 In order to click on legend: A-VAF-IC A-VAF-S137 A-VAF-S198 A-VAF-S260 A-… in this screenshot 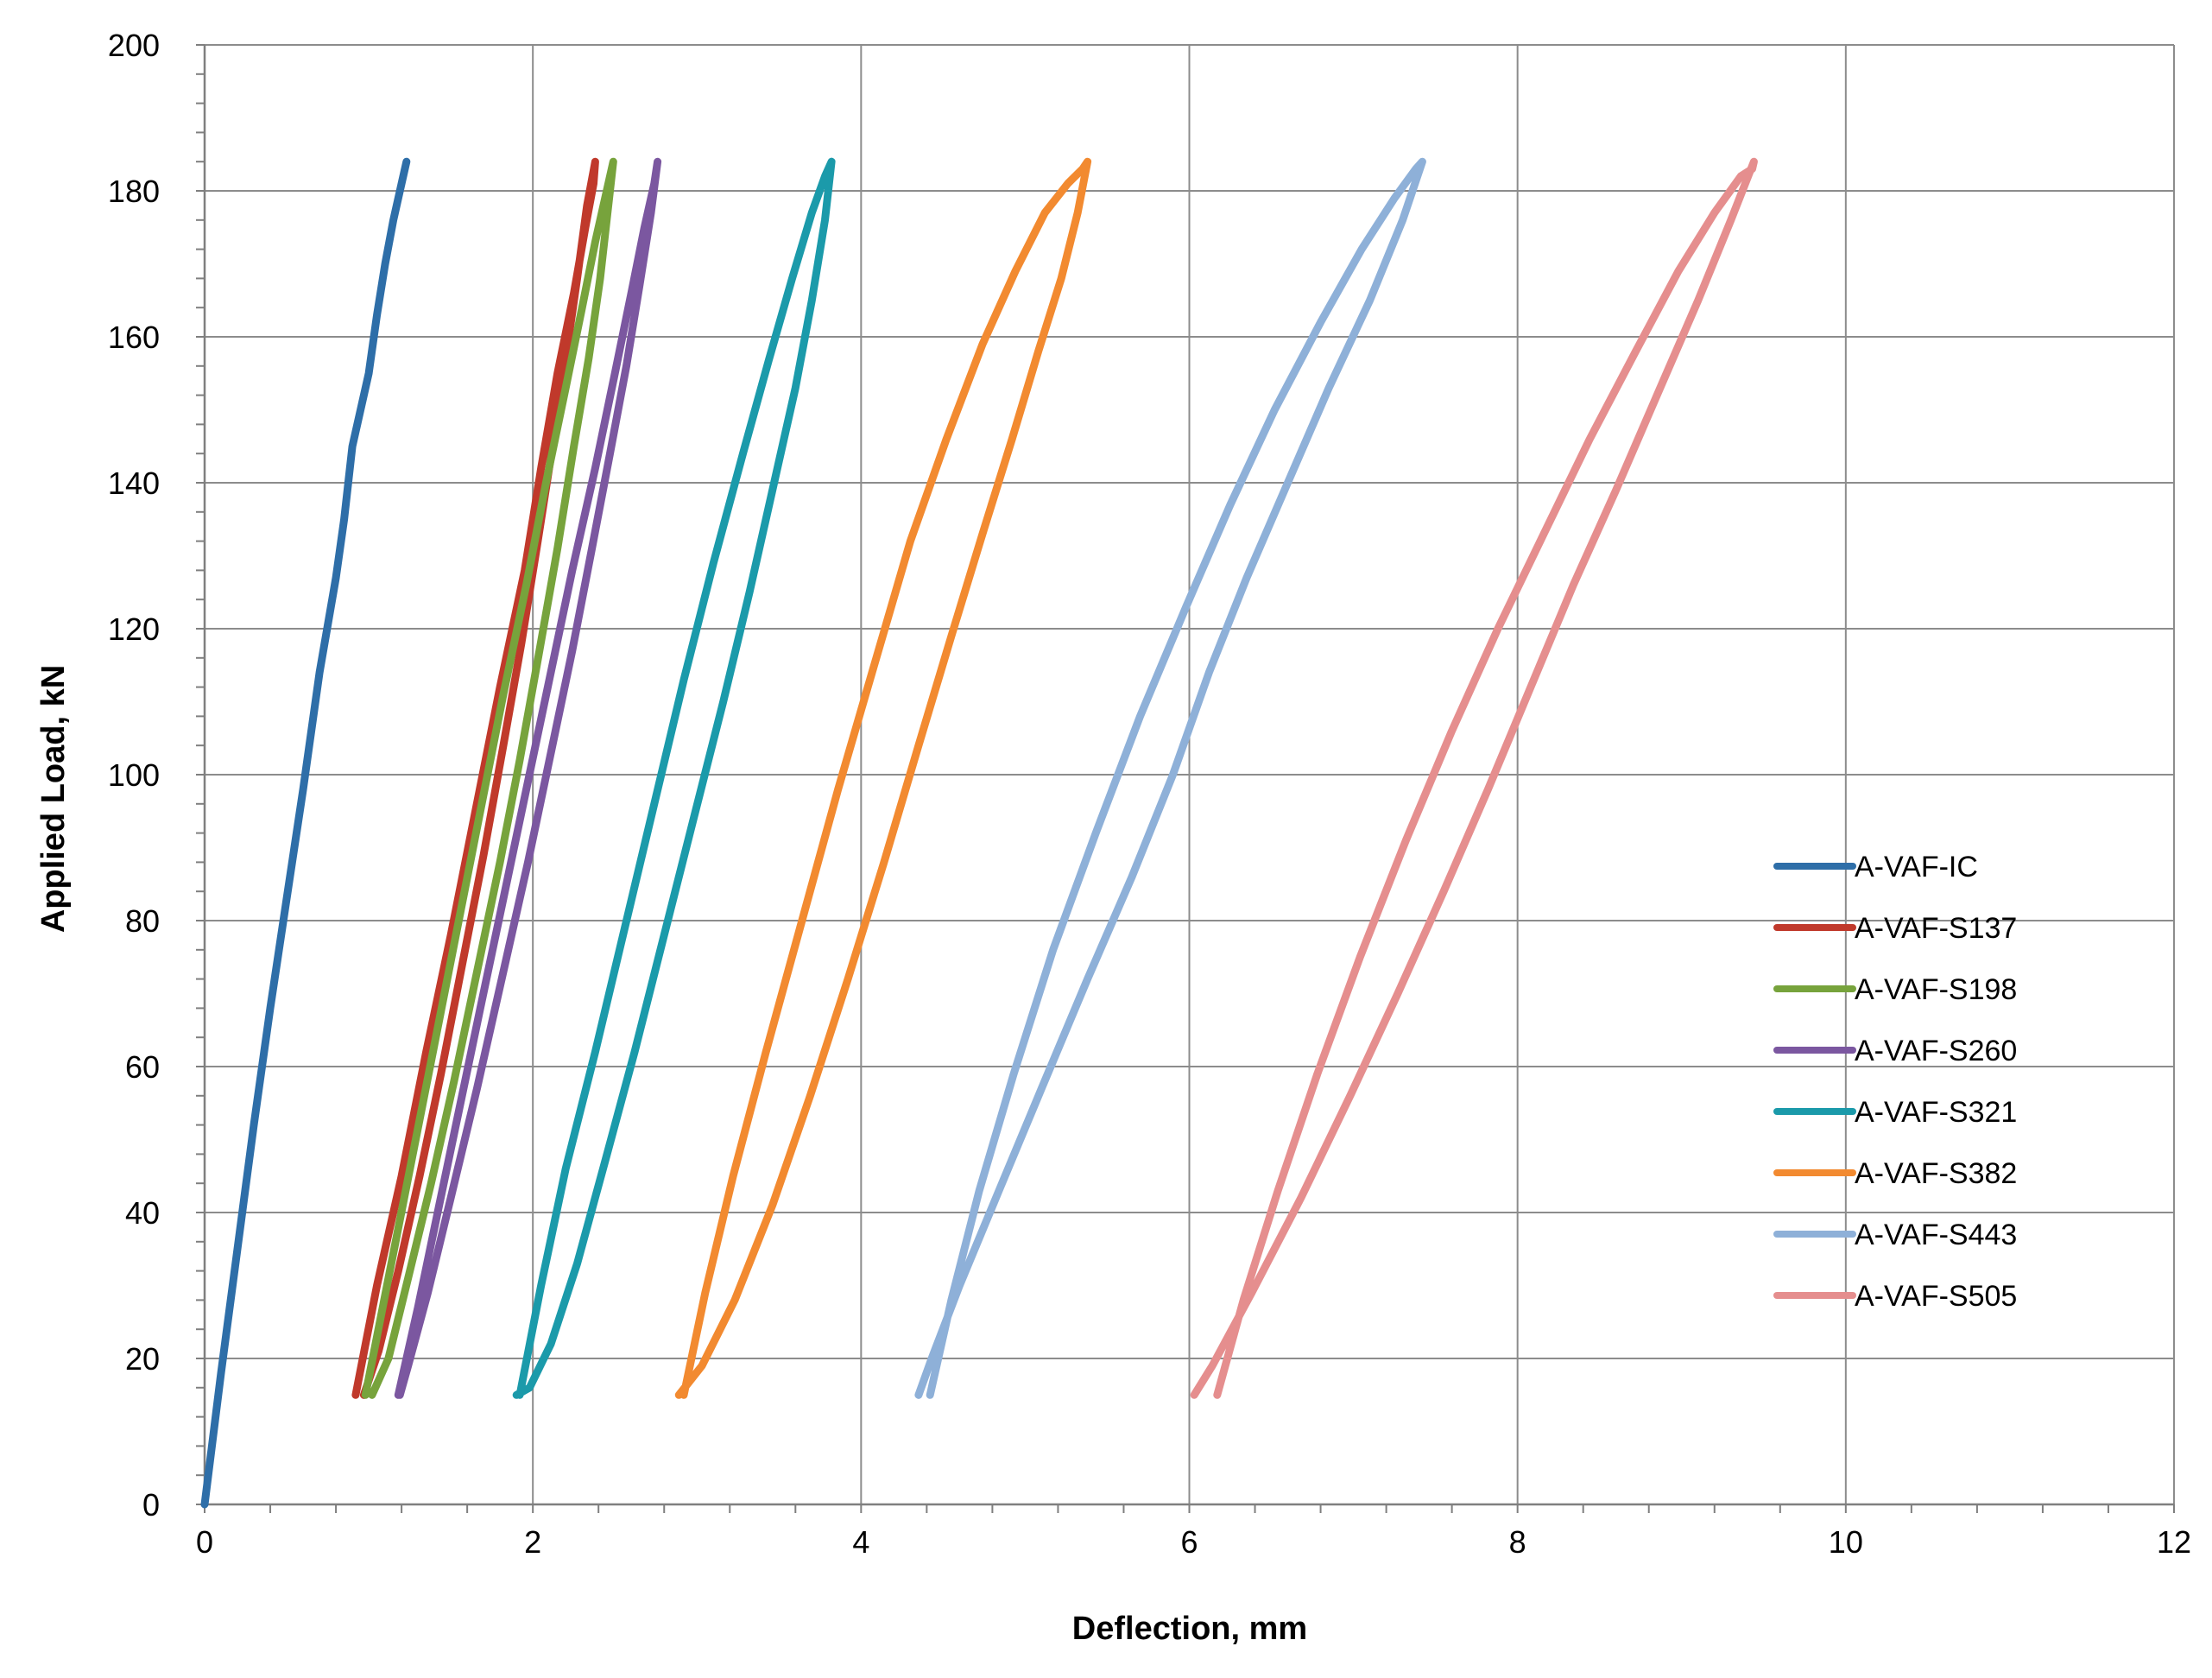, I will do `click(1895, 1082)`.